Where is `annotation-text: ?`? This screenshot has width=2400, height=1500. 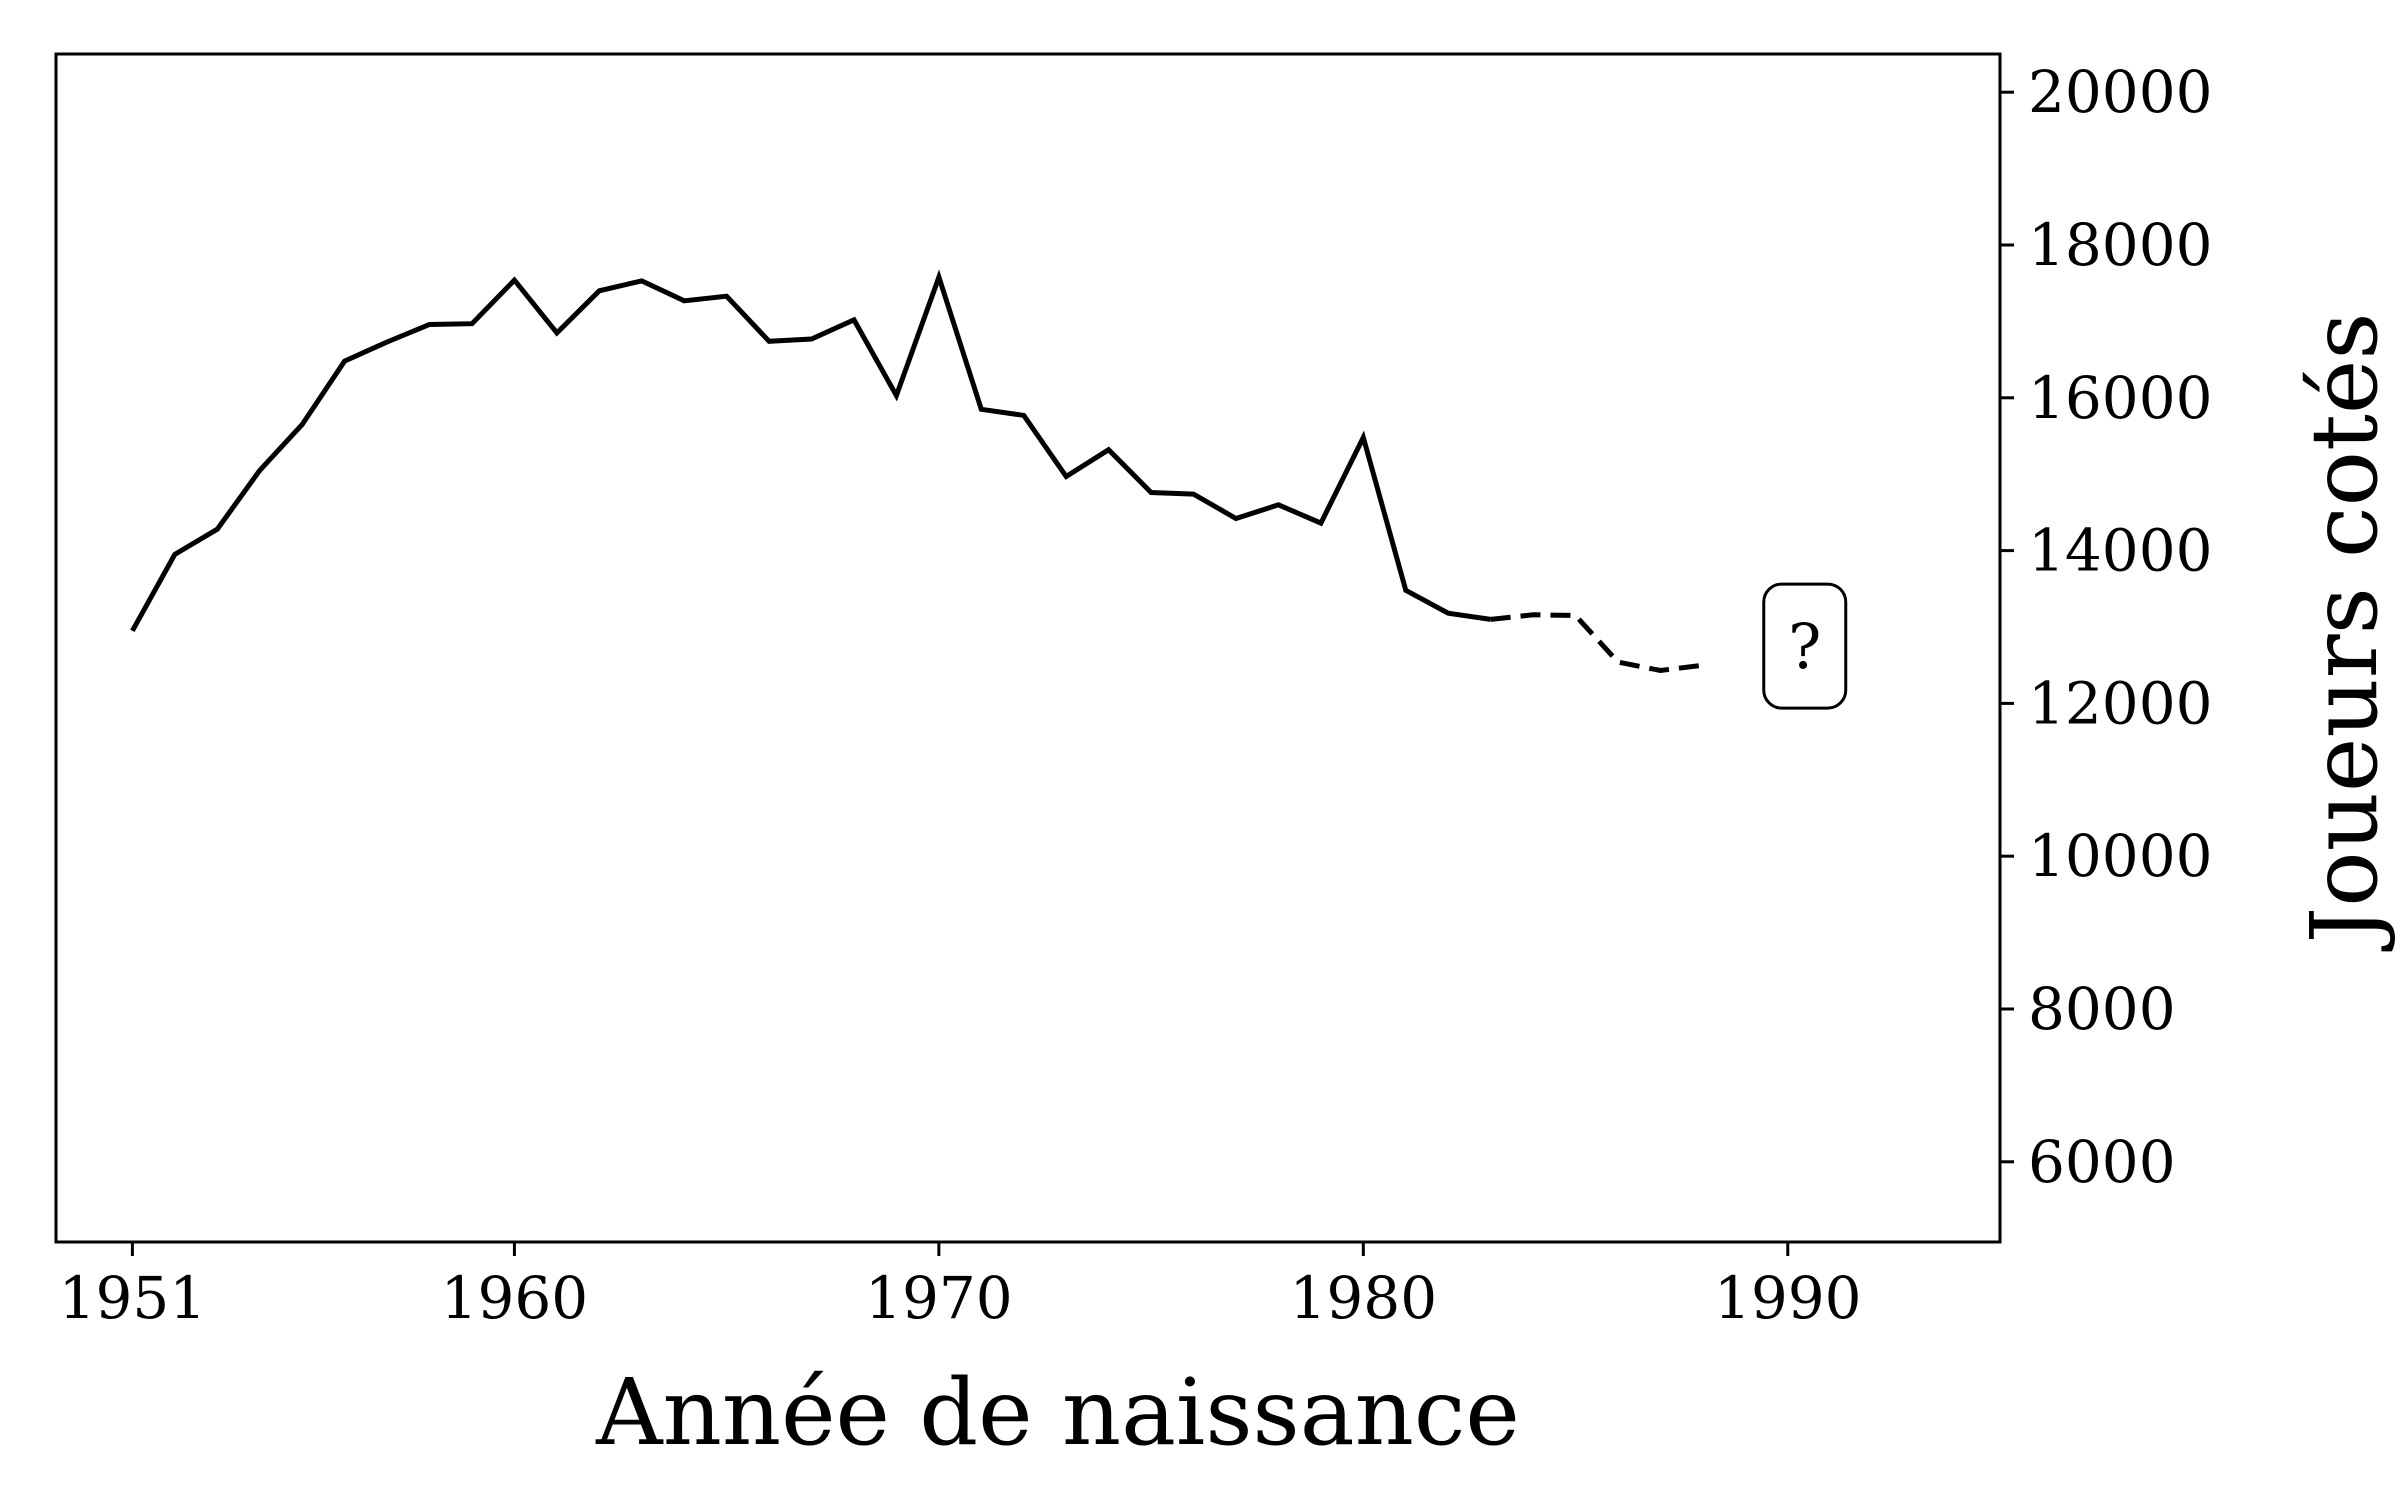 annotation-text: ? is located at coordinates (1804, 646).